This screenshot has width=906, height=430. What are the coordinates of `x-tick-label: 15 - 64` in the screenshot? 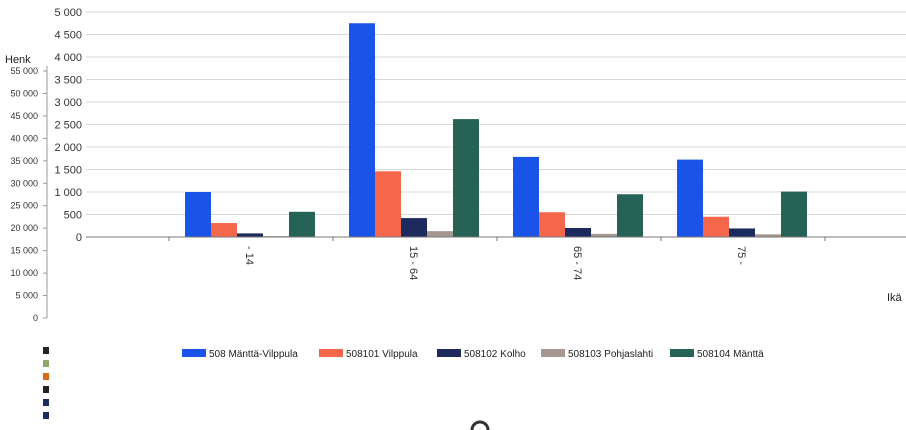 It's located at (413, 263).